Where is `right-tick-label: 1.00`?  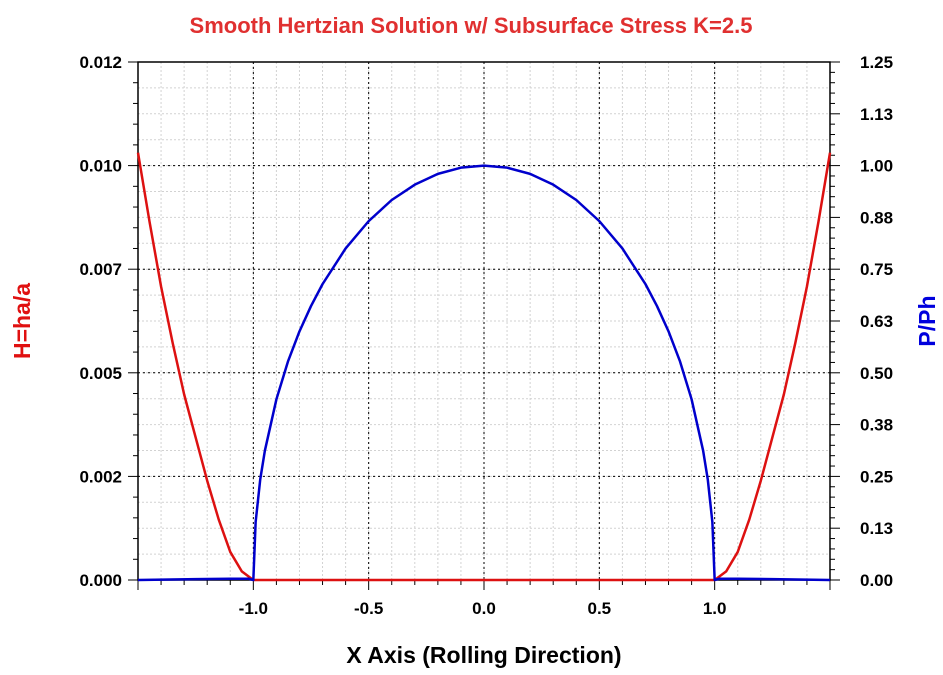
right-tick-label: 1.00 is located at coordinates (876, 166).